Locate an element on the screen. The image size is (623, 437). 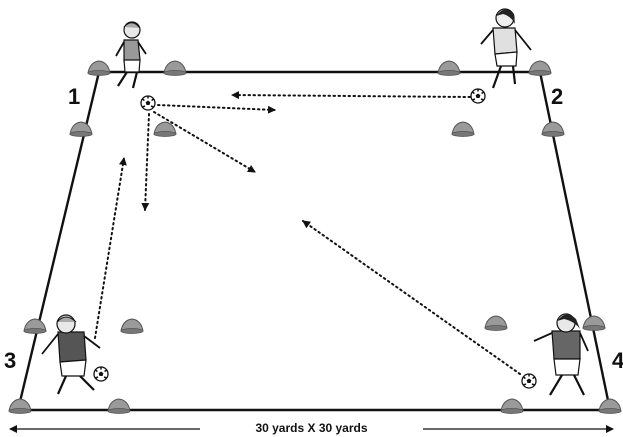
corner-label-3: 3 is located at coordinates (10, 360).